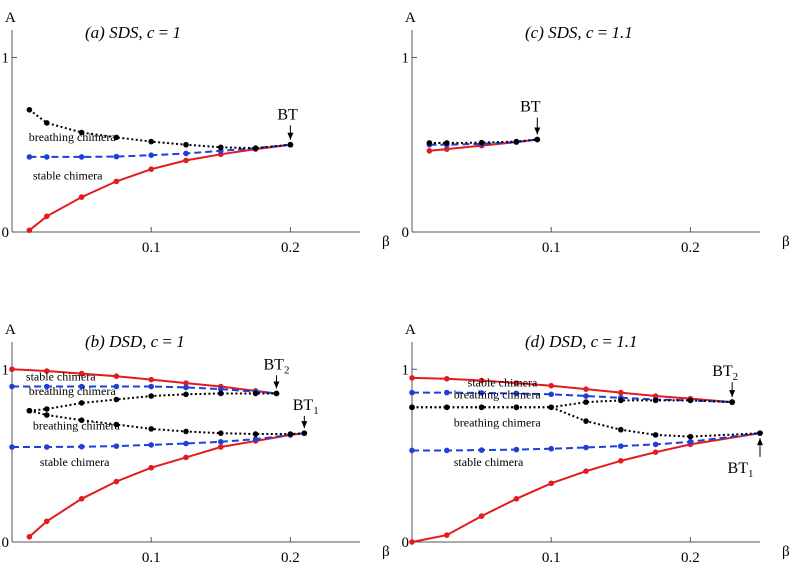 The width and height of the screenshot is (789, 569). I want to click on bt-arrow-head, so click(290, 136).